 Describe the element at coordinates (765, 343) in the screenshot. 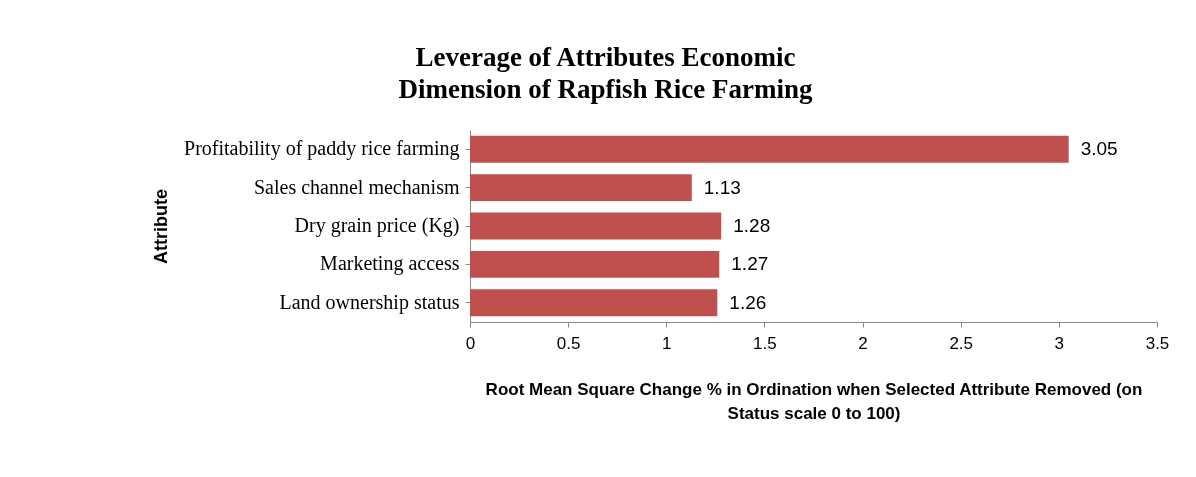

I see `x-tick-label: 1.5` at that location.